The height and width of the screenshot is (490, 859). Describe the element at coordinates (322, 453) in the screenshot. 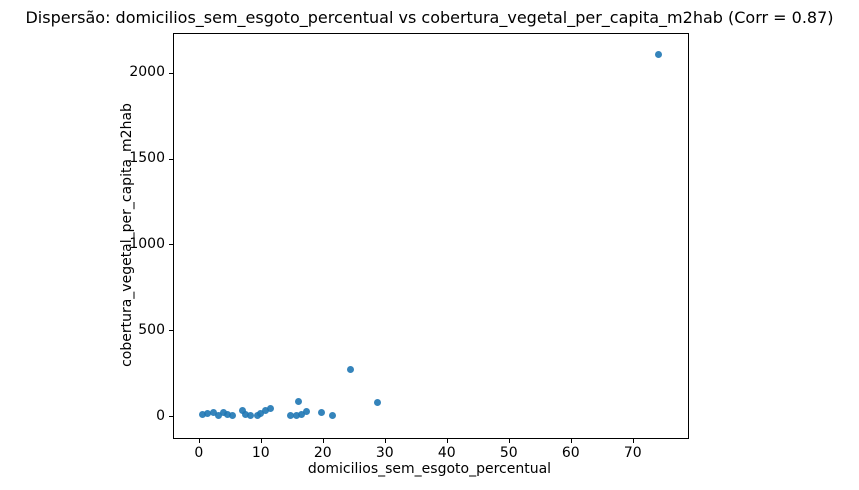

I see `x-tick-label: 20` at that location.